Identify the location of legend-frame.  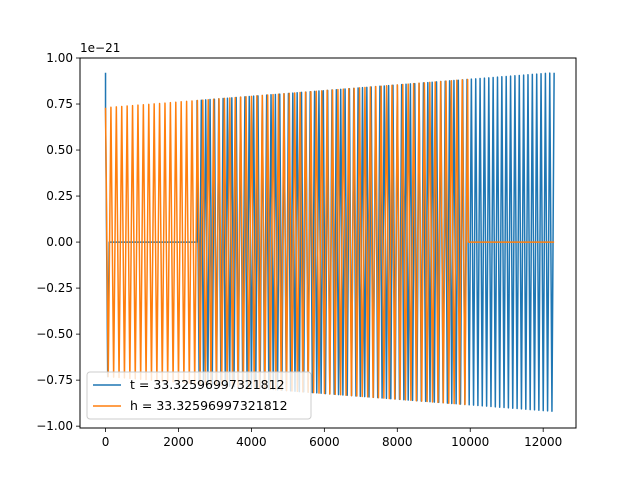
(199, 395).